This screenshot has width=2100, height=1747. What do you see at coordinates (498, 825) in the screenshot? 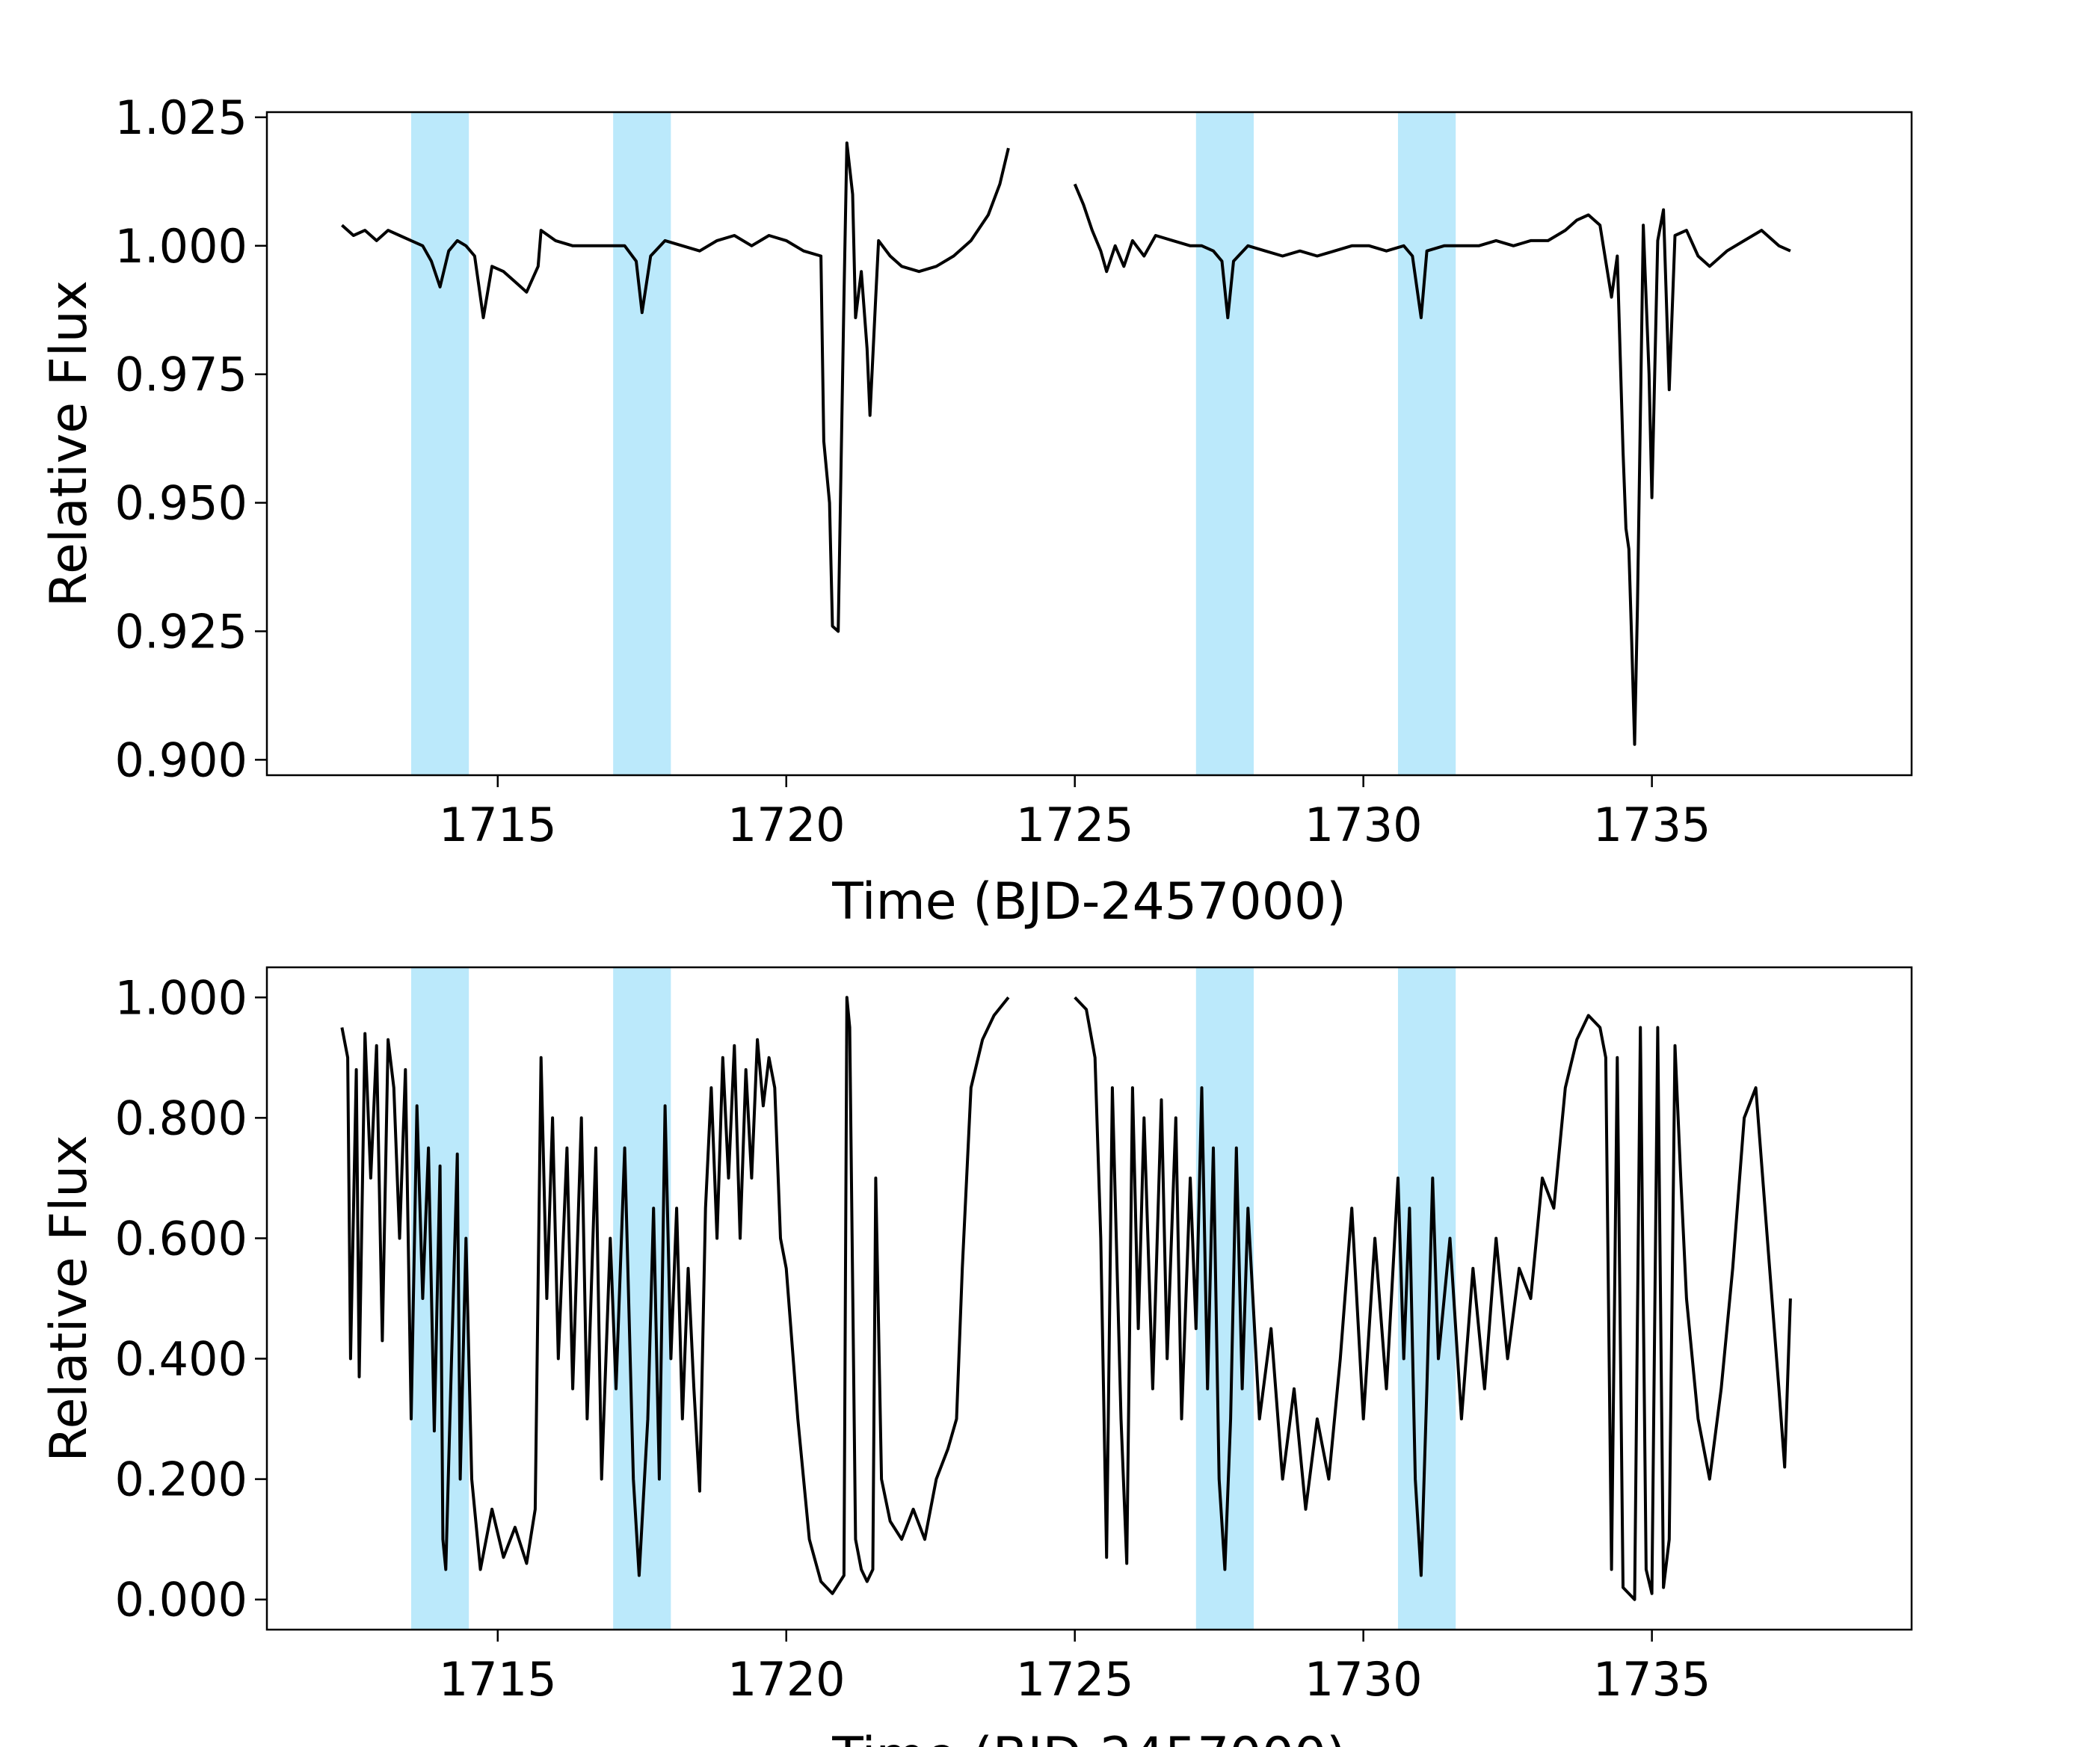
I see `top-x-tick-label: 1715` at bounding box center [498, 825].